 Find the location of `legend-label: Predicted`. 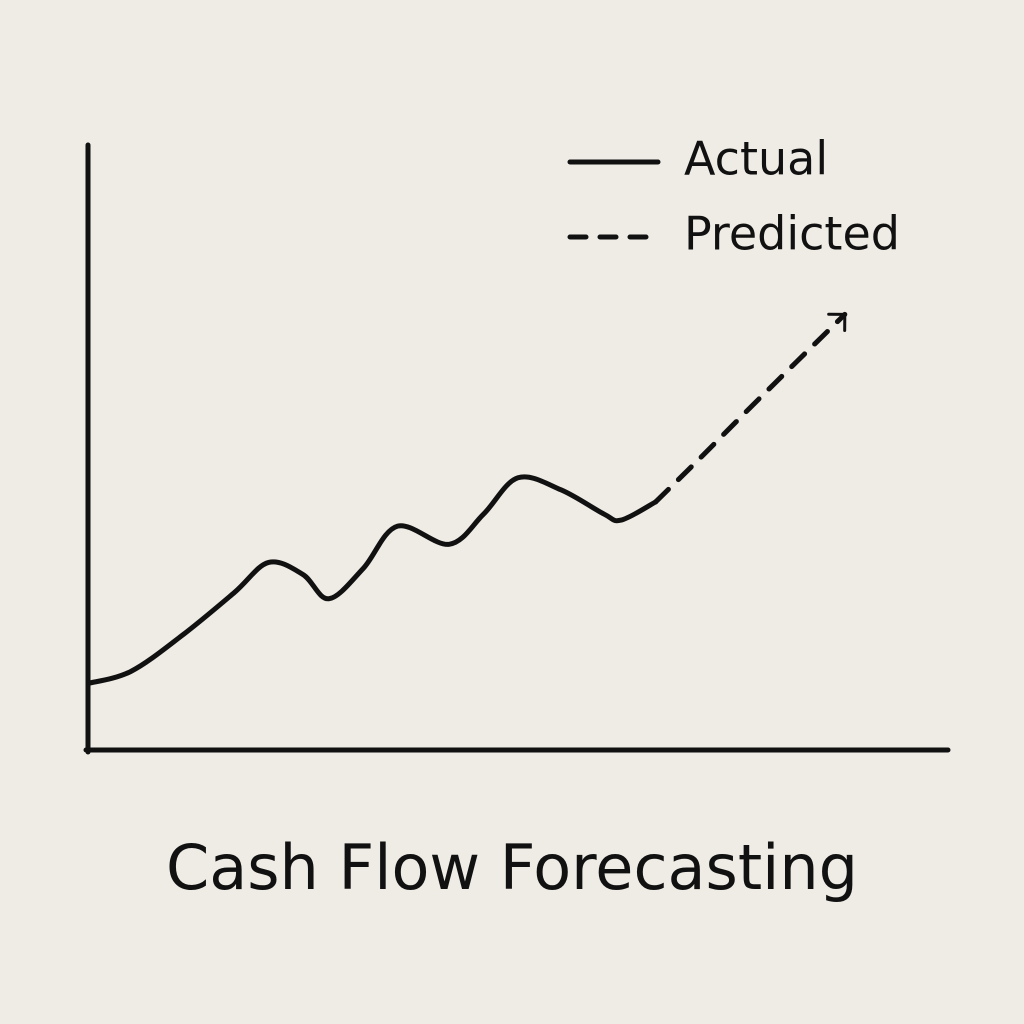

legend-label: Predicted is located at coordinates (792, 234).